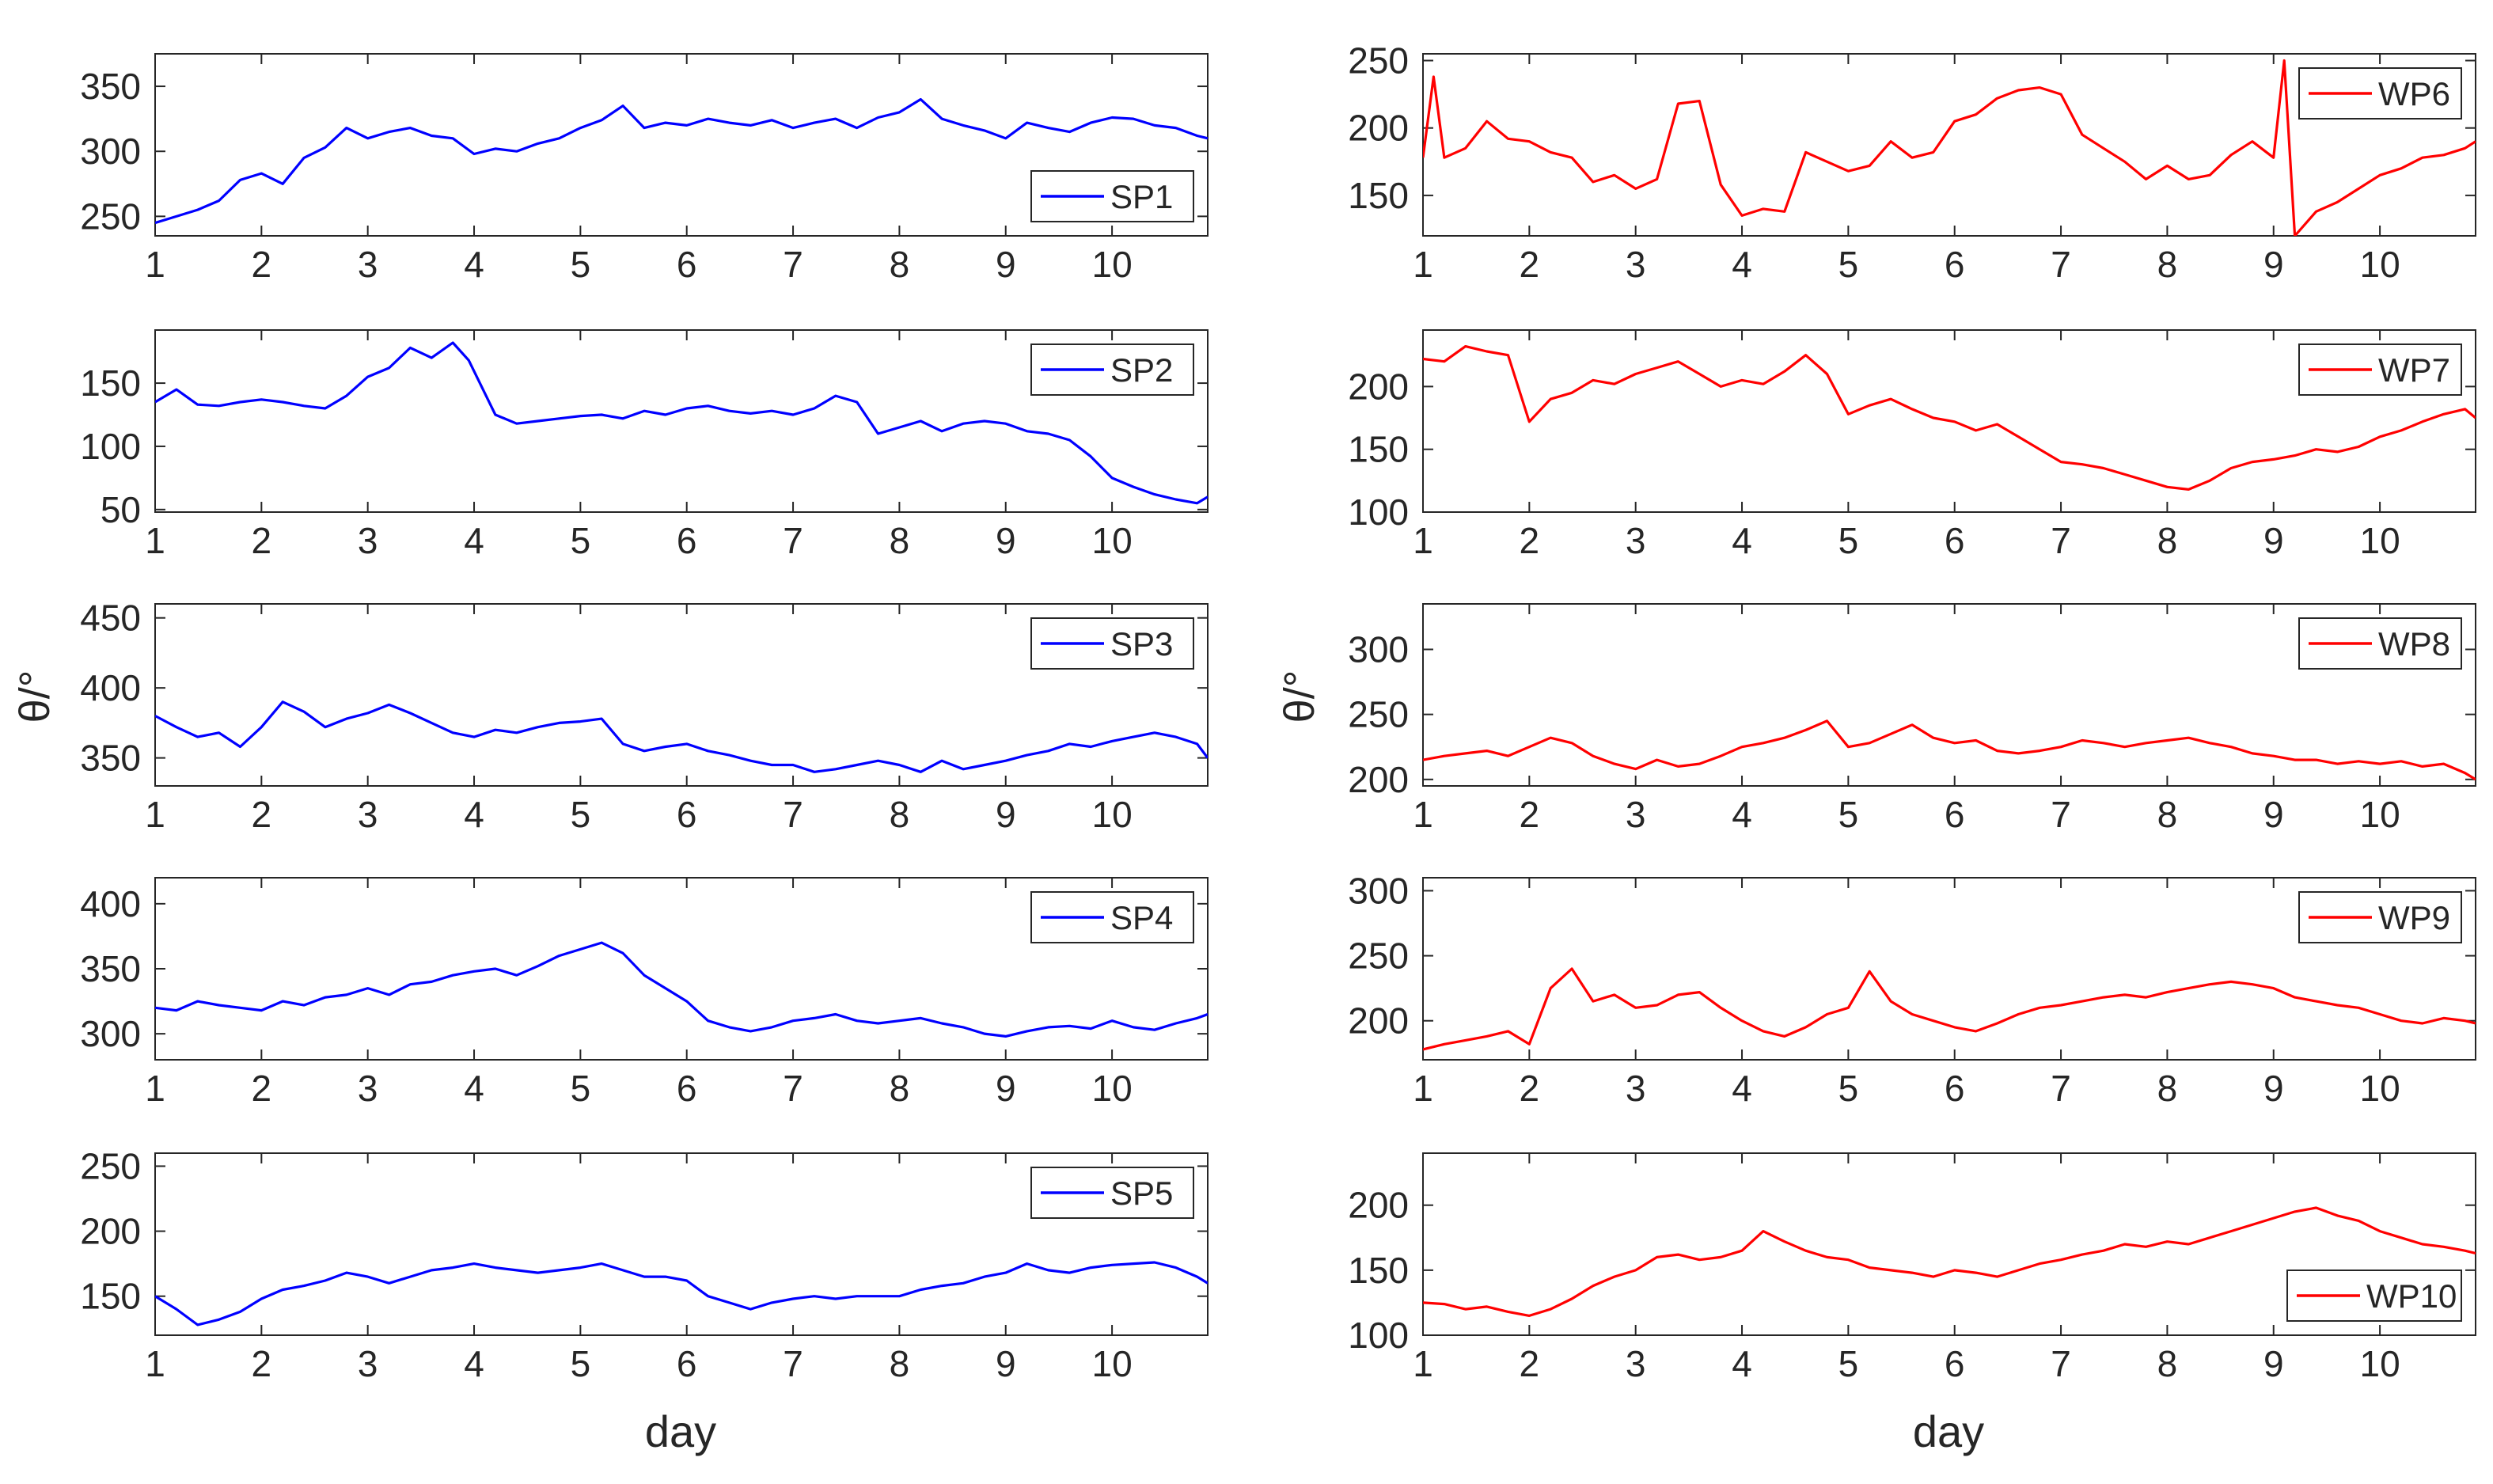 This screenshot has width=2493, height=1484. What do you see at coordinates (121, 509) in the screenshot?
I see `y-tick-label: 50` at bounding box center [121, 509].